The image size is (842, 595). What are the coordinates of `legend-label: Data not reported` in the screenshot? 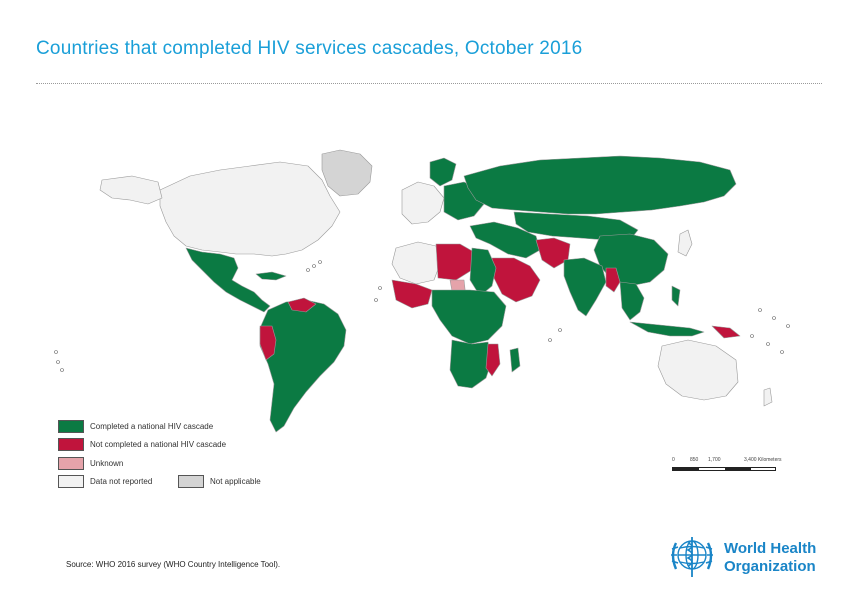 It's located at (121, 482).